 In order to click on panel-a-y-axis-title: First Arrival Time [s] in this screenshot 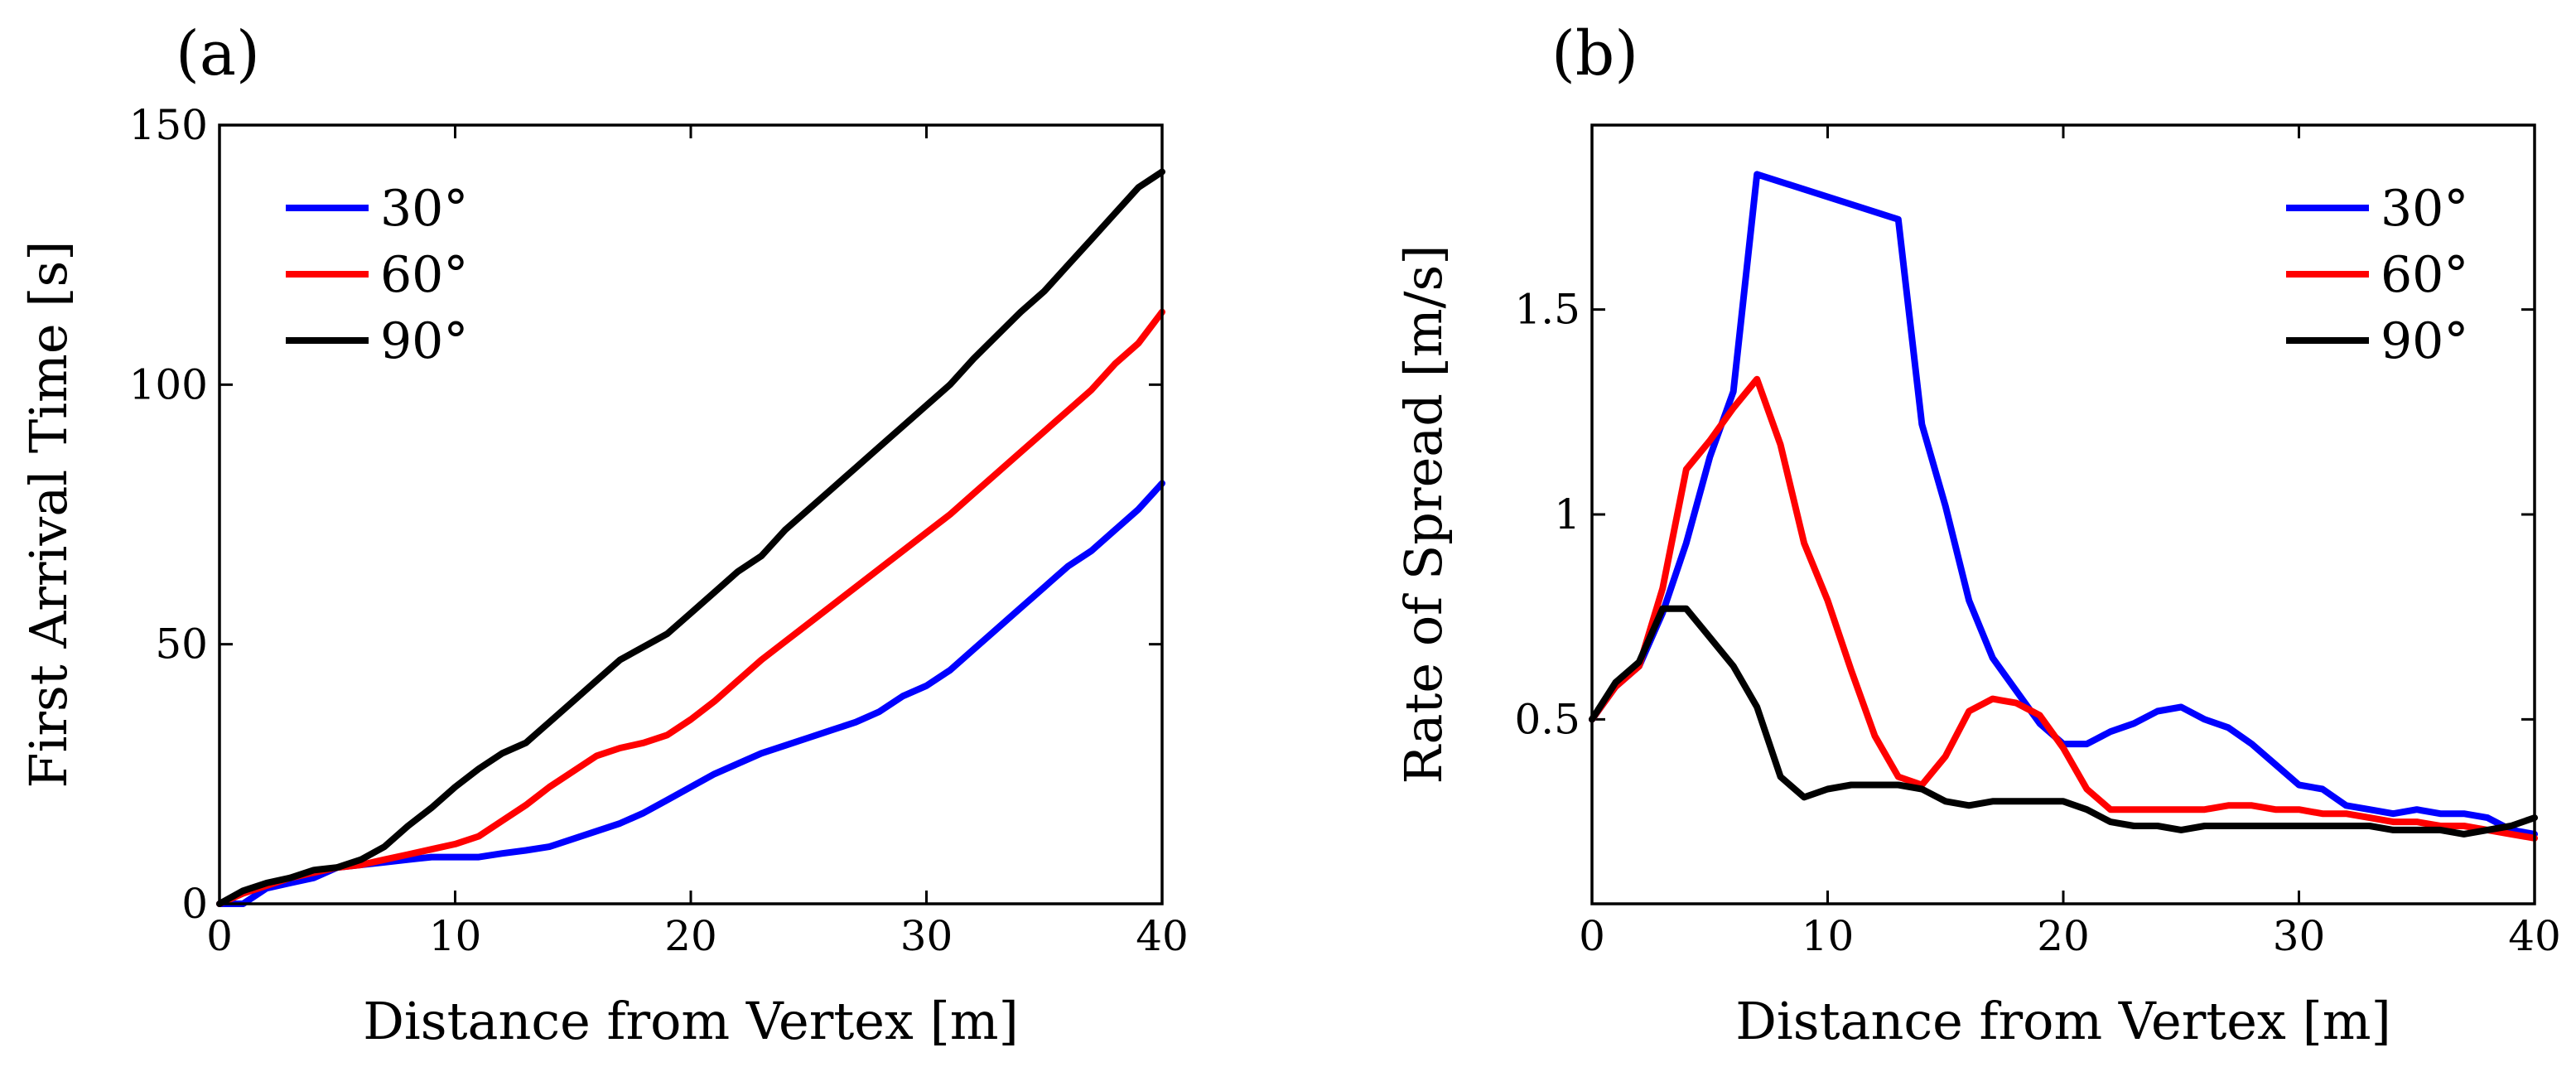, I will do `click(48, 515)`.